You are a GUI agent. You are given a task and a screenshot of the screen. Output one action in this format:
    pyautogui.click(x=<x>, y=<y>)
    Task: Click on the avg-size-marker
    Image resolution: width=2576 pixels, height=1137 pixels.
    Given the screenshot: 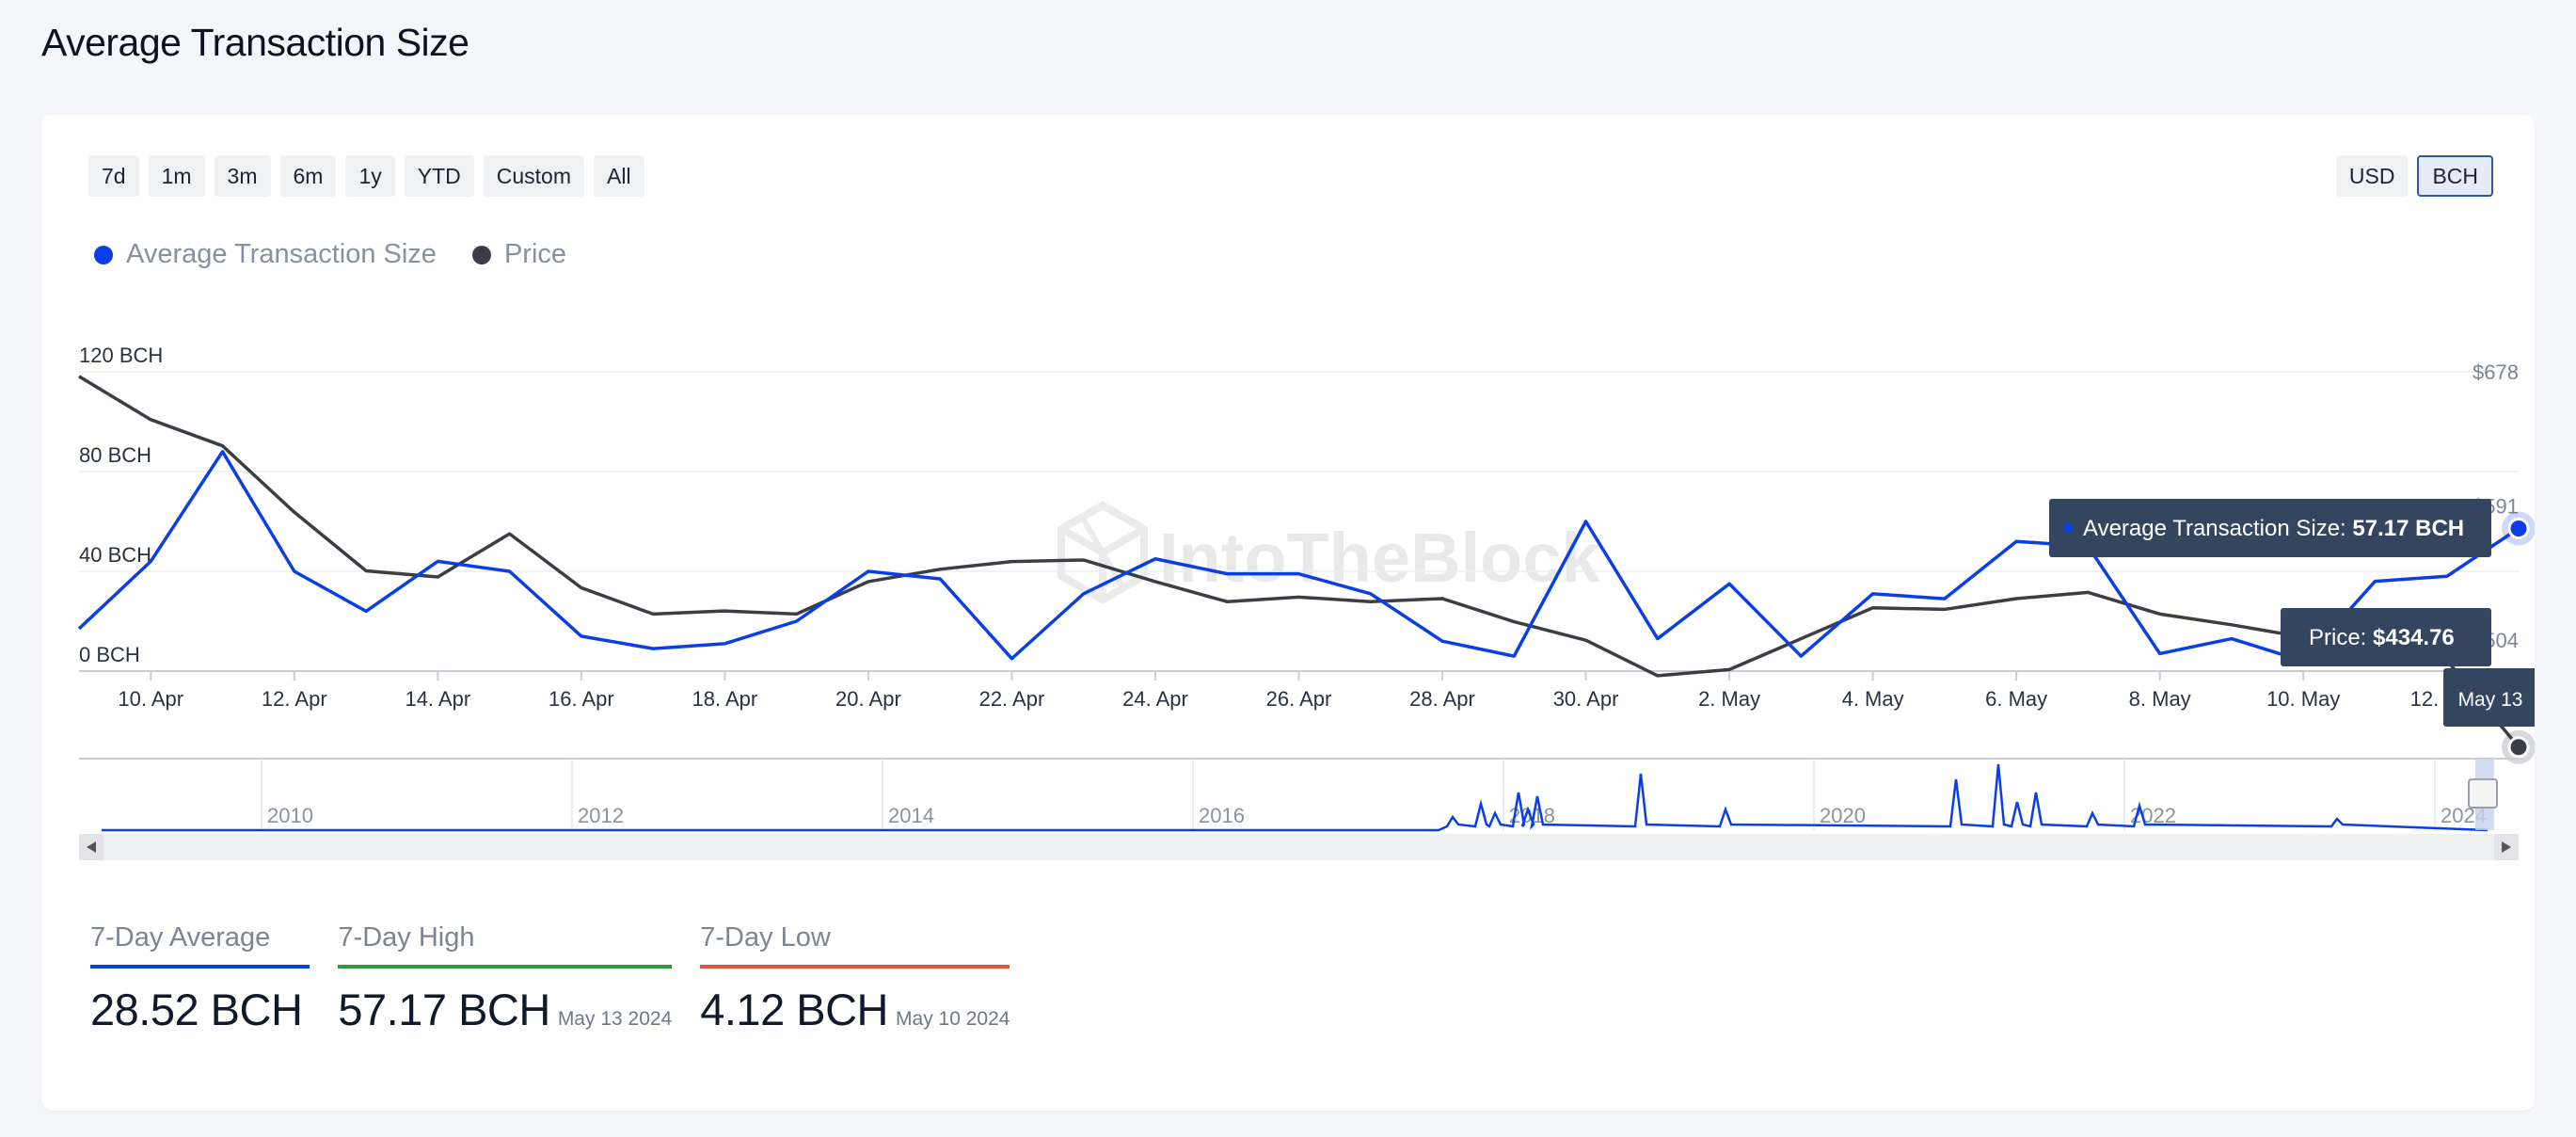 What is the action you would take?
    pyautogui.click(x=2518, y=528)
    